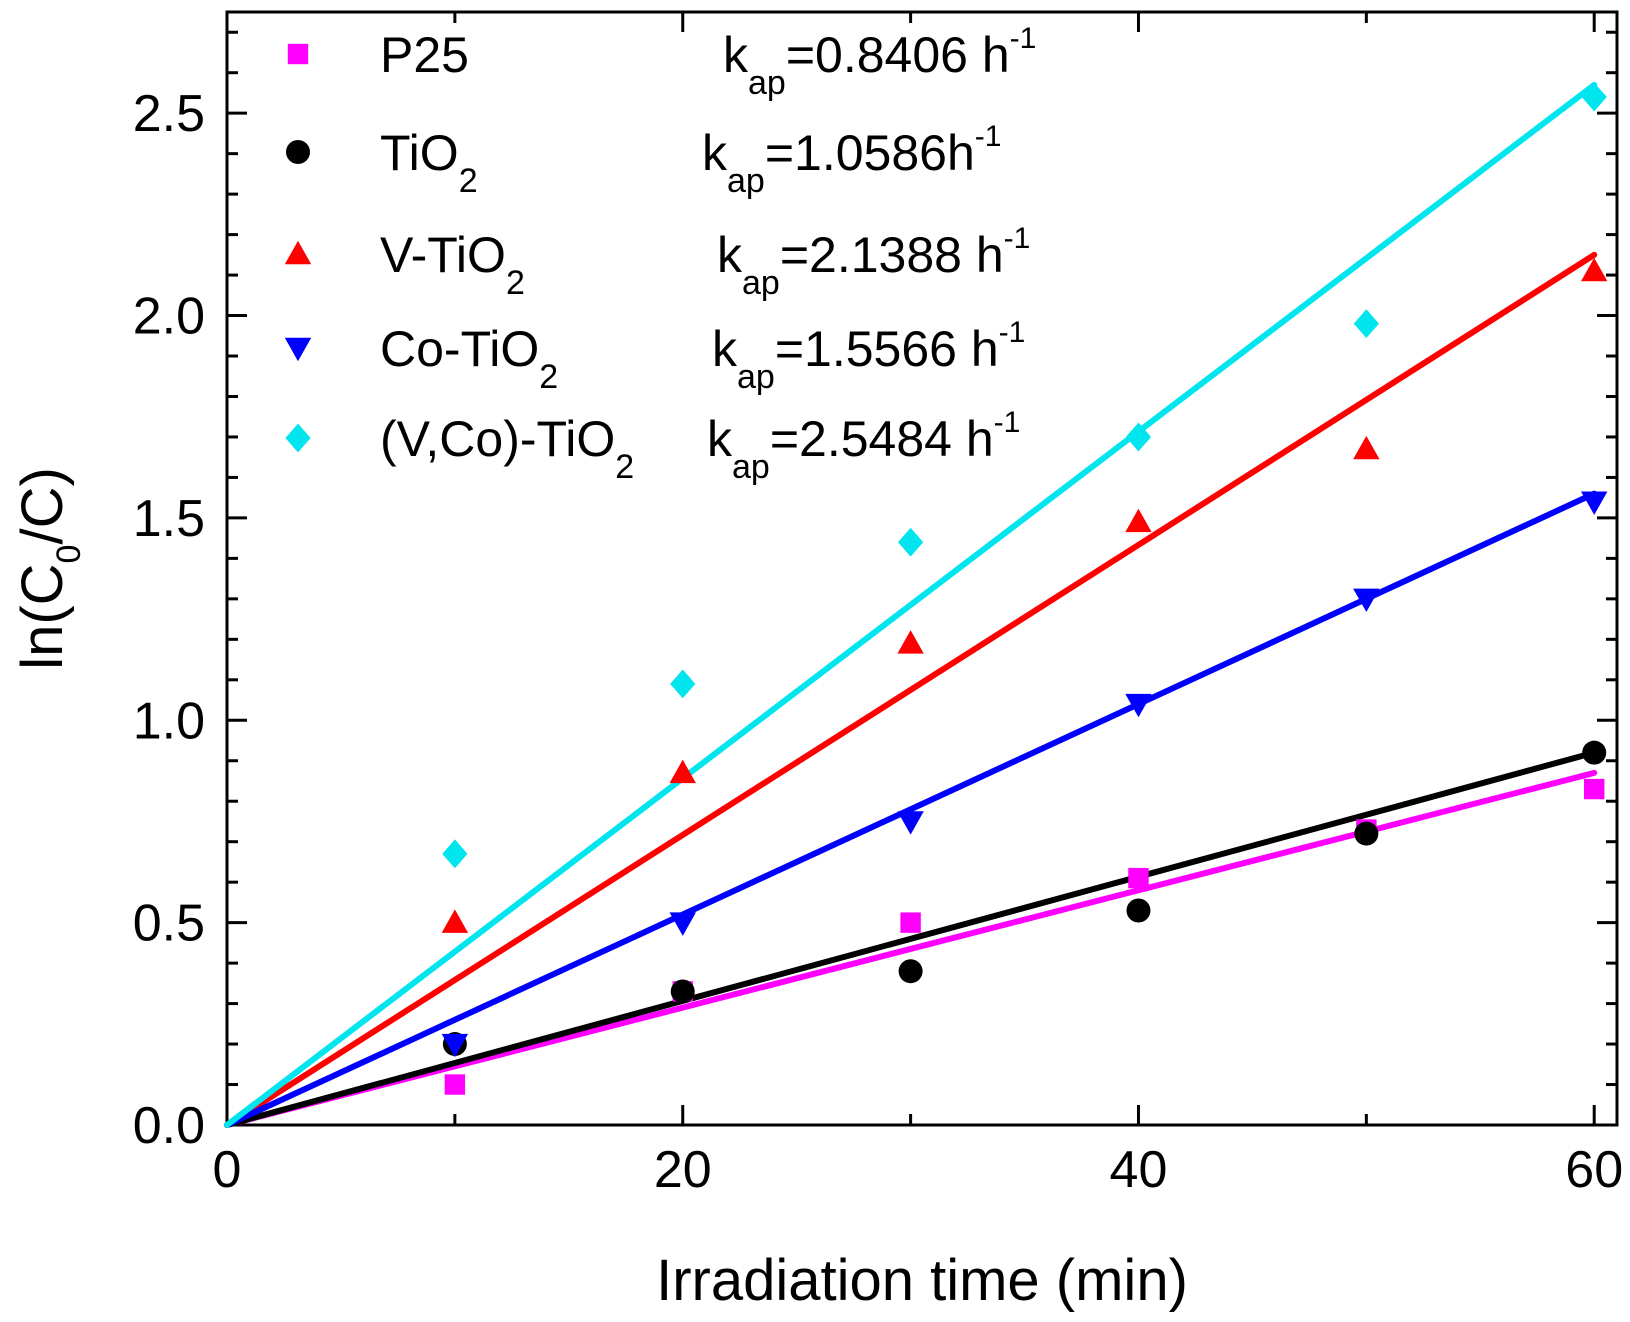 The height and width of the screenshot is (1322, 1630). Describe the element at coordinates (227, 1170) in the screenshot. I see `x-tick-label: 0` at that location.